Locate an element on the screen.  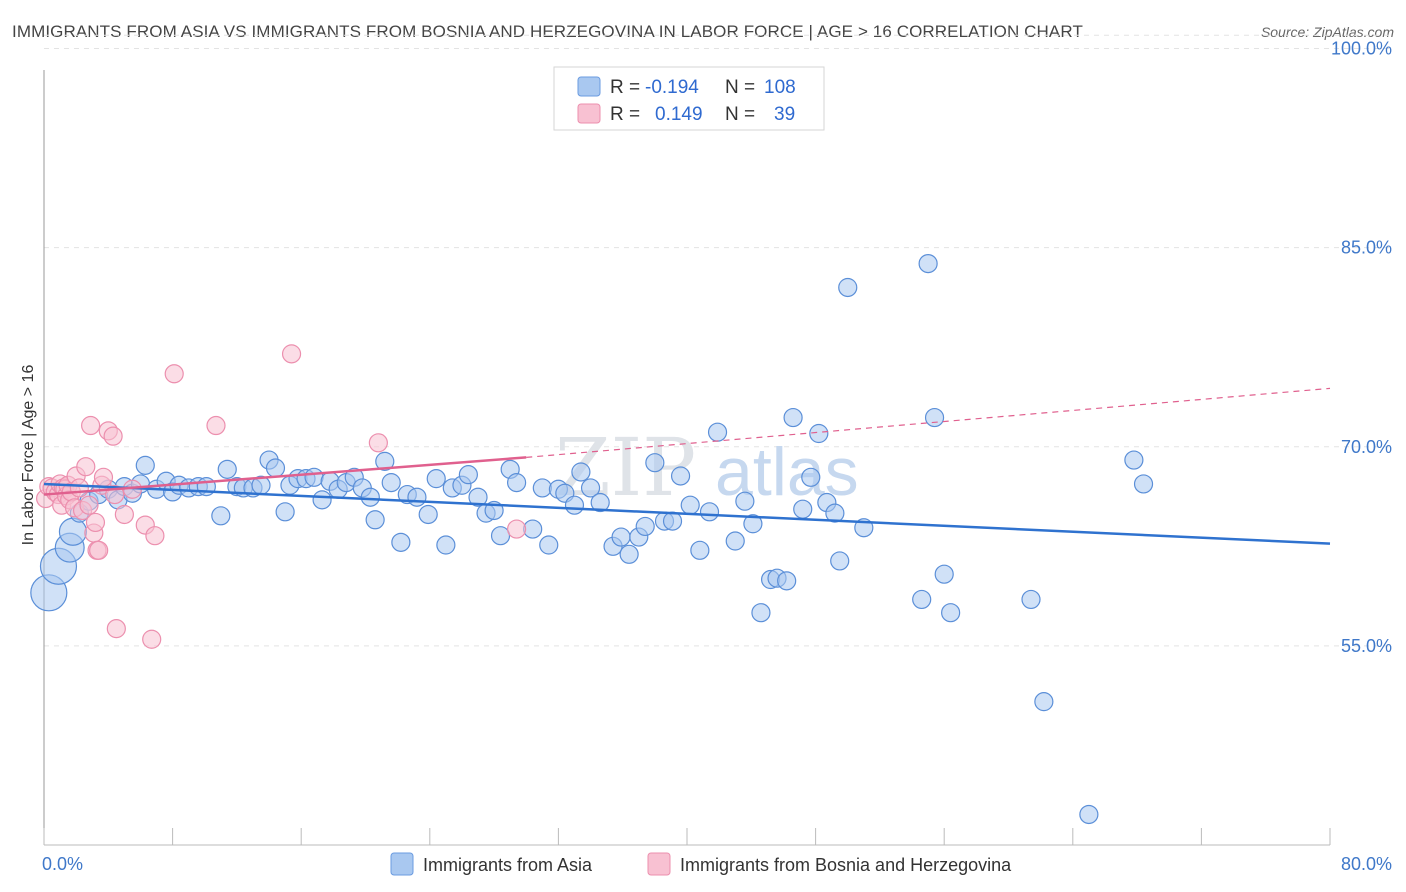
y-tick-label: 70.0% is located at coordinates (1366, 447).